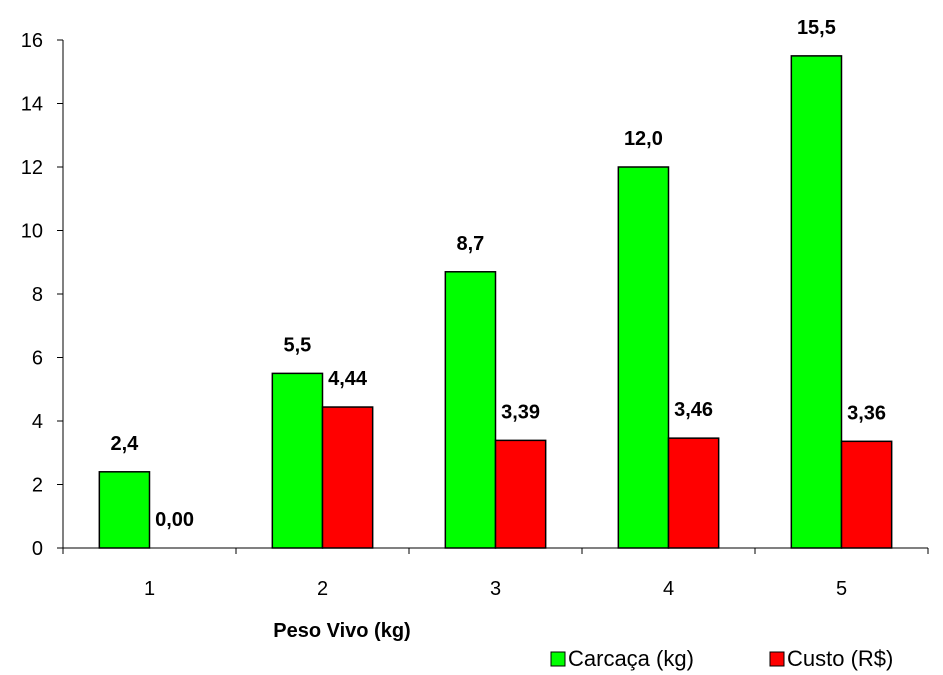 This screenshot has width=943, height=675. Describe the element at coordinates (32, 168) in the screenshot. I see `y-tick-label: 12` at that location.